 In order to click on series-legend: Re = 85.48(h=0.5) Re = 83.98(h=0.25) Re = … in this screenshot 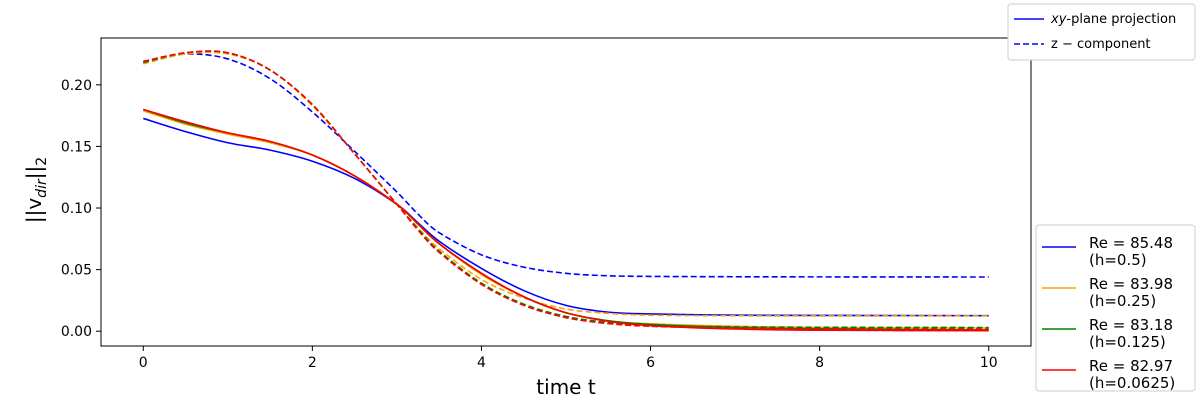, I will do `click(1115, 308)`.